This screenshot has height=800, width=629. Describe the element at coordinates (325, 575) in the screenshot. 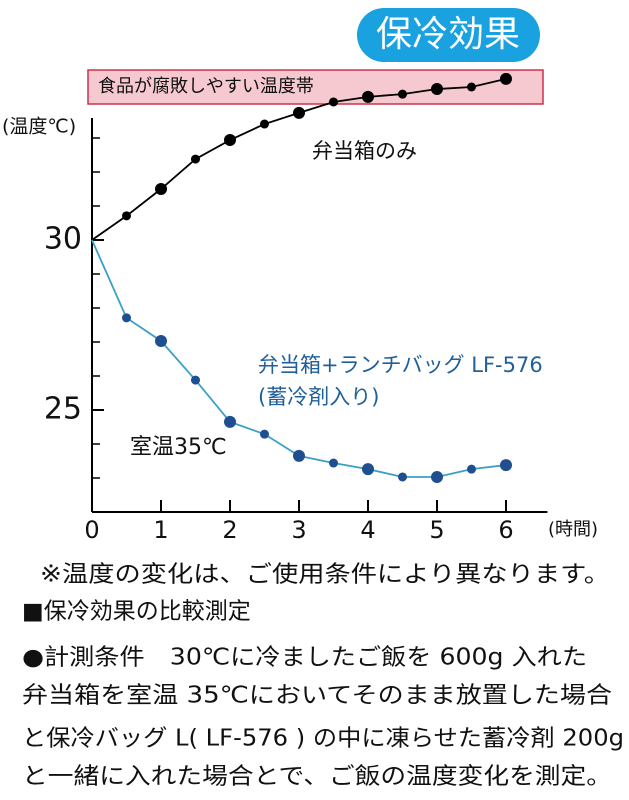

I see `disclaimer: ※温度の変化は、ご使用条件により異なります。` at that location.